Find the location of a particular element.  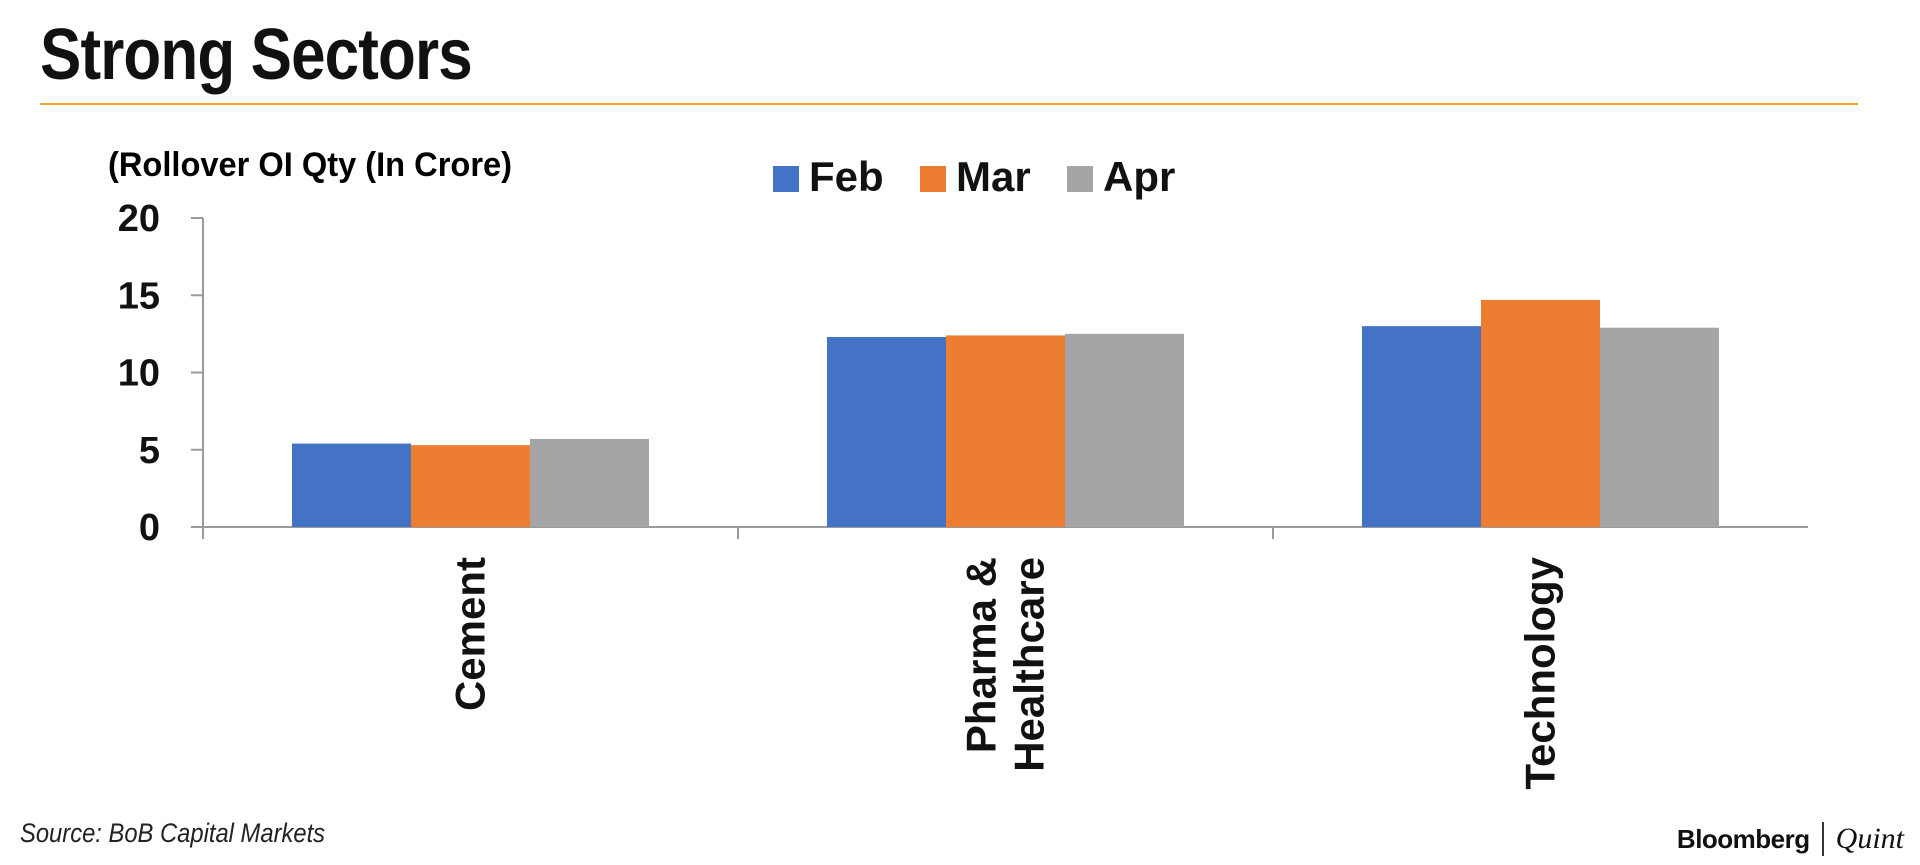

bar-feb-healthcare is located at coordinates (886, 431).